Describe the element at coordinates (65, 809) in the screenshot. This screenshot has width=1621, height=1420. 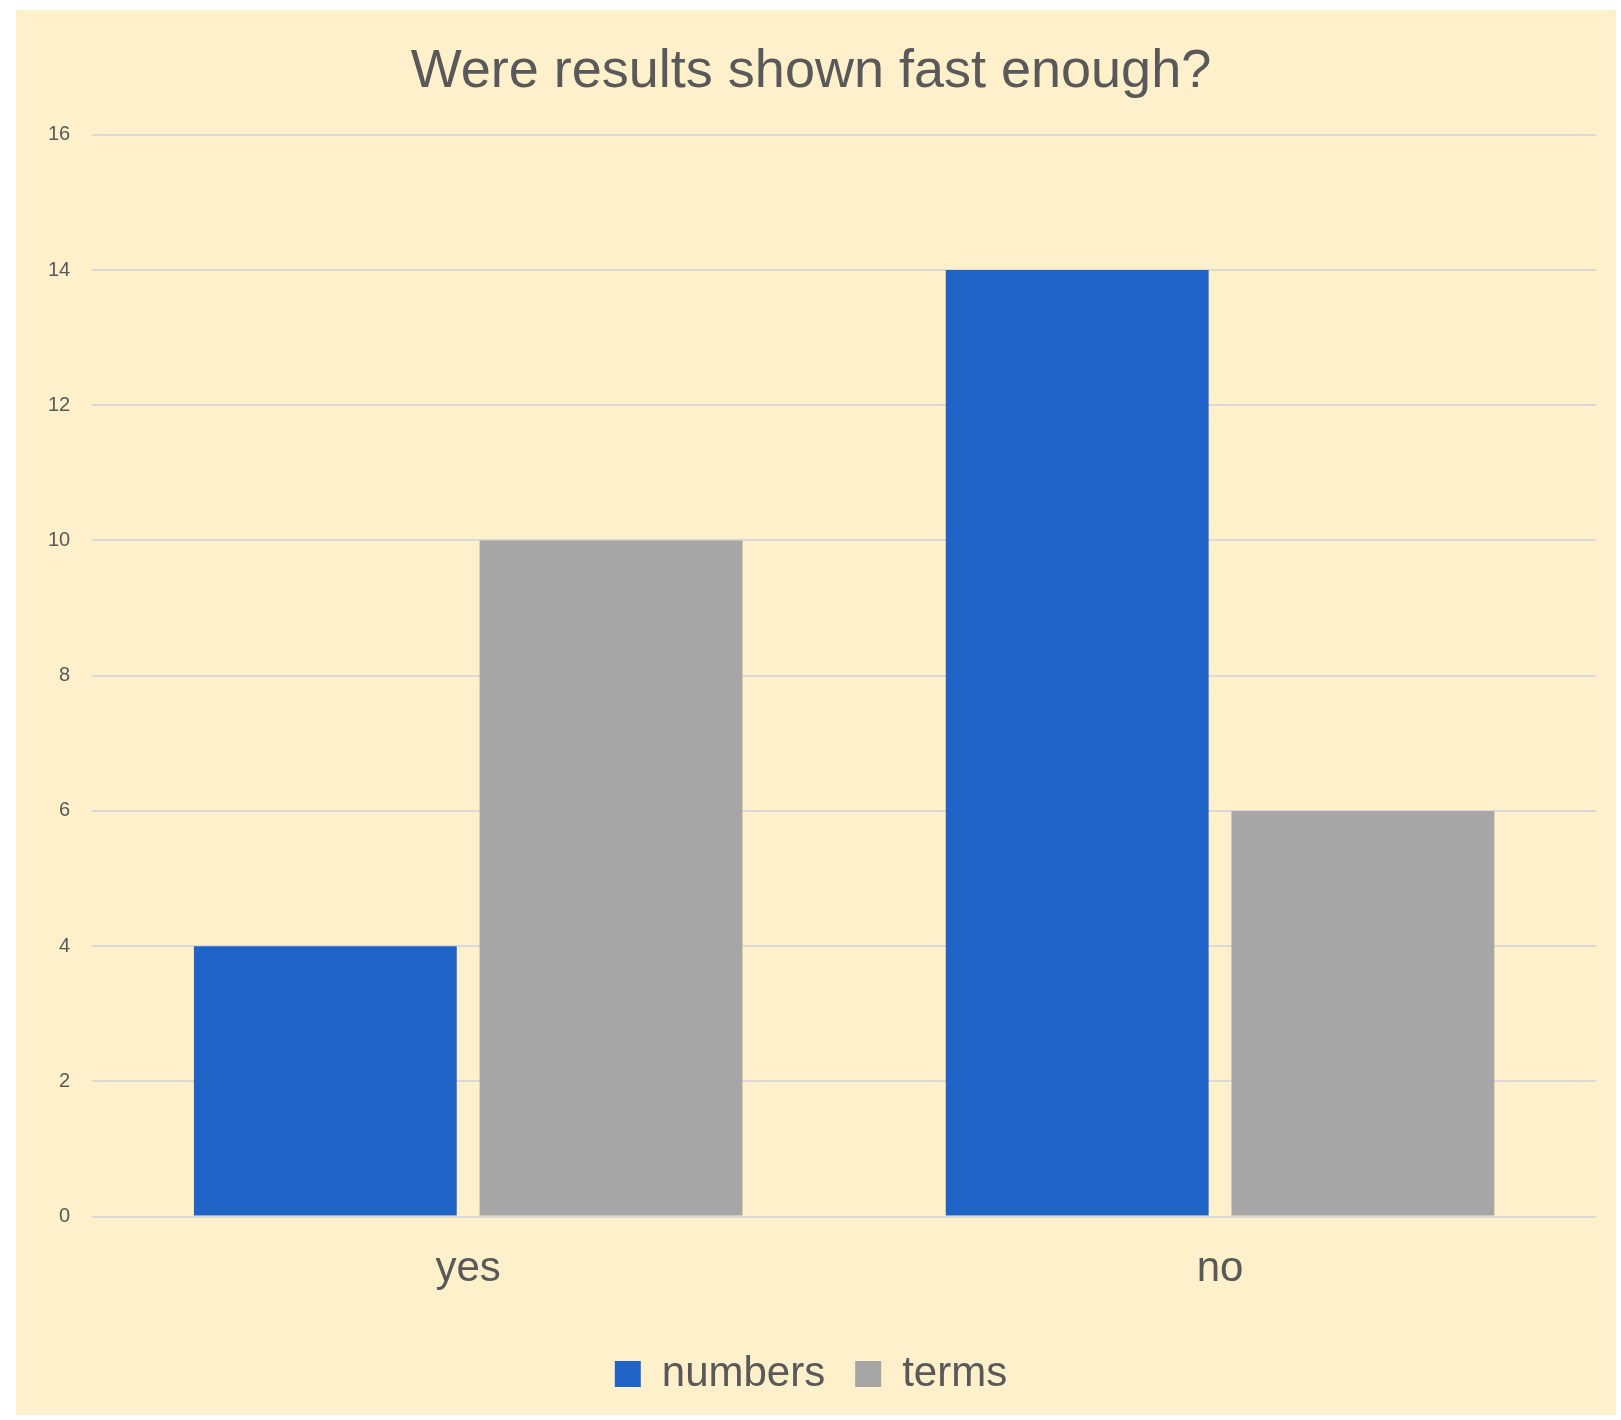
I see `y-tick-label: 6` at that location.